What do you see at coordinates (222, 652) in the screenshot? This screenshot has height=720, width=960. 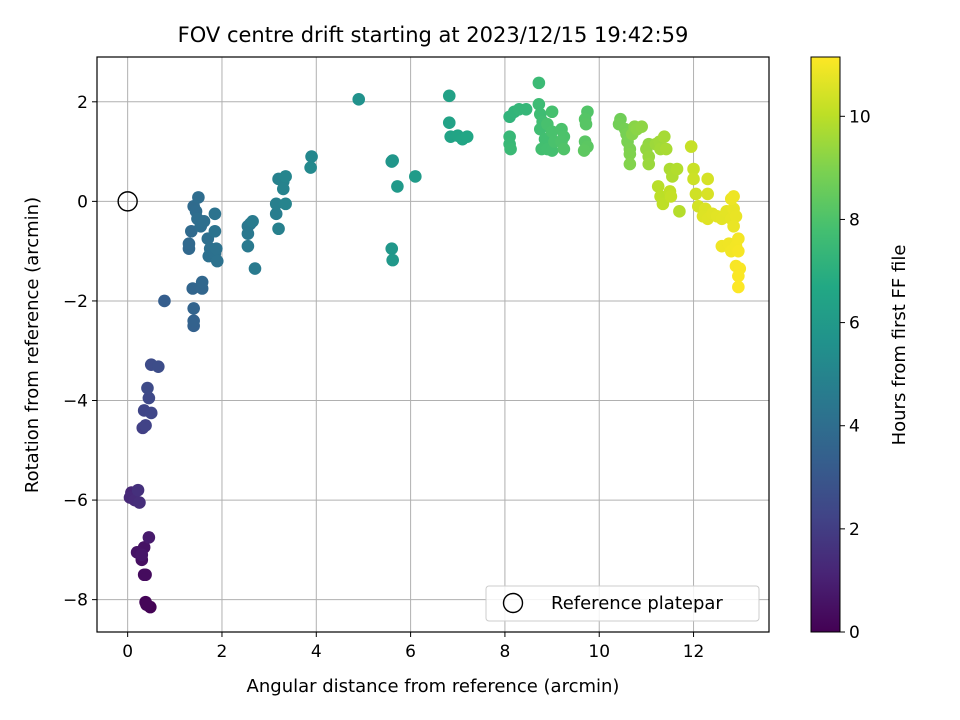 I see `x-tick-label: 2` at bounding box center [222, 652].